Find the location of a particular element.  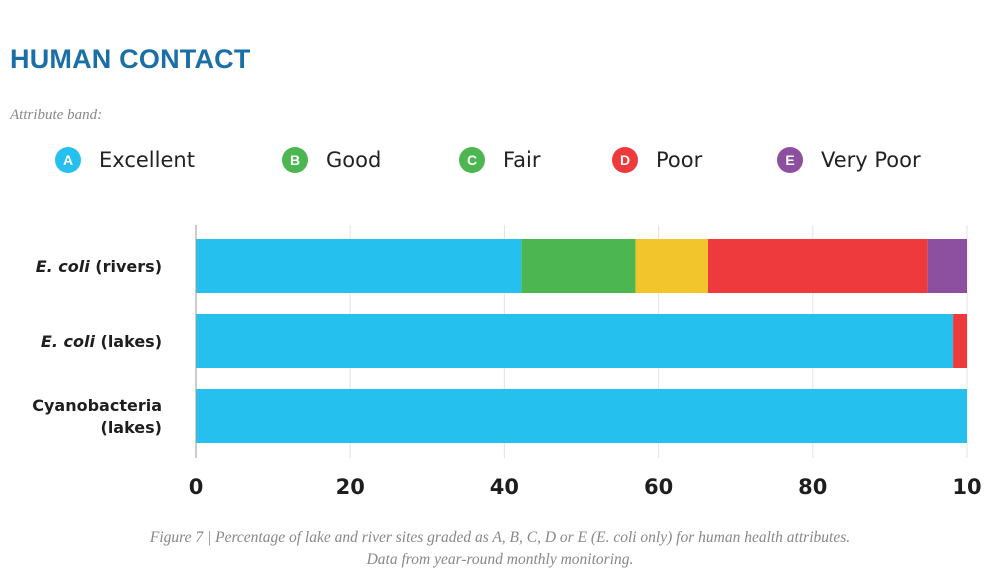

legend-item-very-poor: E Very Poor is located at coordinates (849, 160).